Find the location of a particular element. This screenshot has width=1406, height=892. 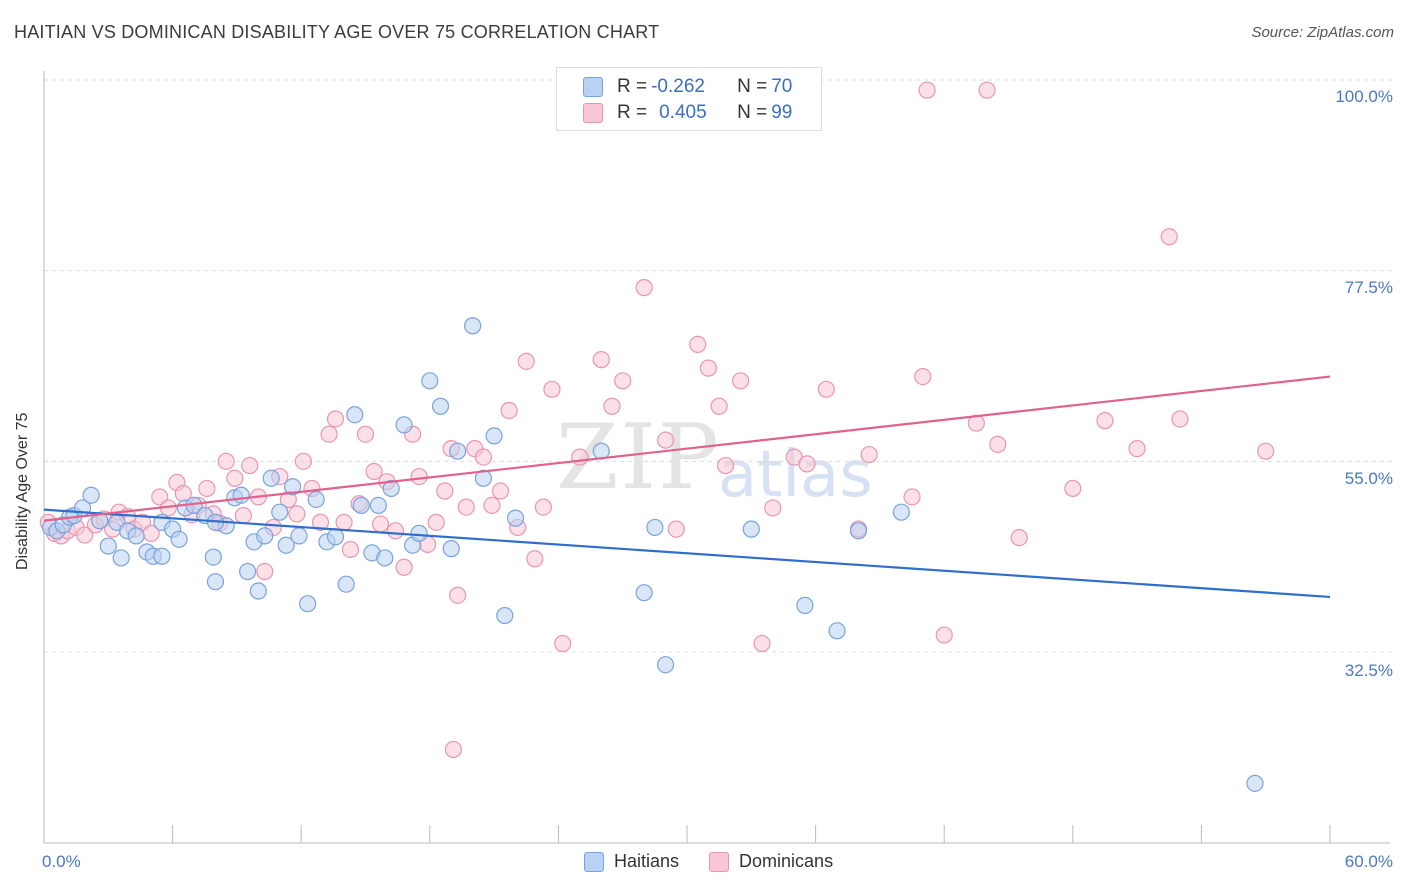

y-tick-32-5: 32.5% is located at coordinates (1368, 670).